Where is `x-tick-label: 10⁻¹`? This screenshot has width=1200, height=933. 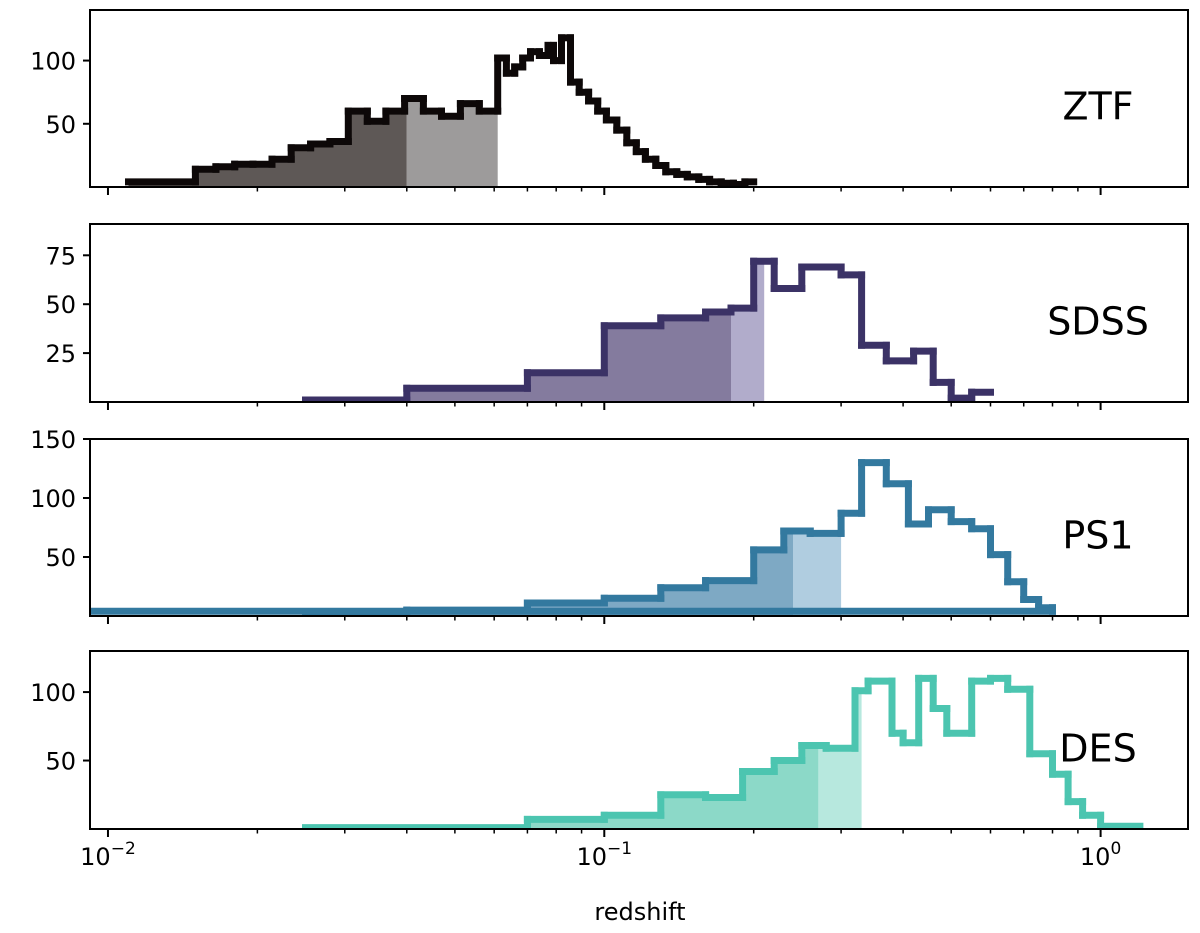 x-tick-label: 10⁻¹ is located at coordinates (604, 855).